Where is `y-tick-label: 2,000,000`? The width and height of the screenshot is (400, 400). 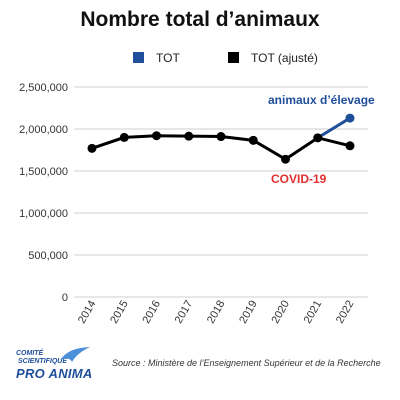 y-tick-label: 2,000,000 is located at coordinates (43, 130).